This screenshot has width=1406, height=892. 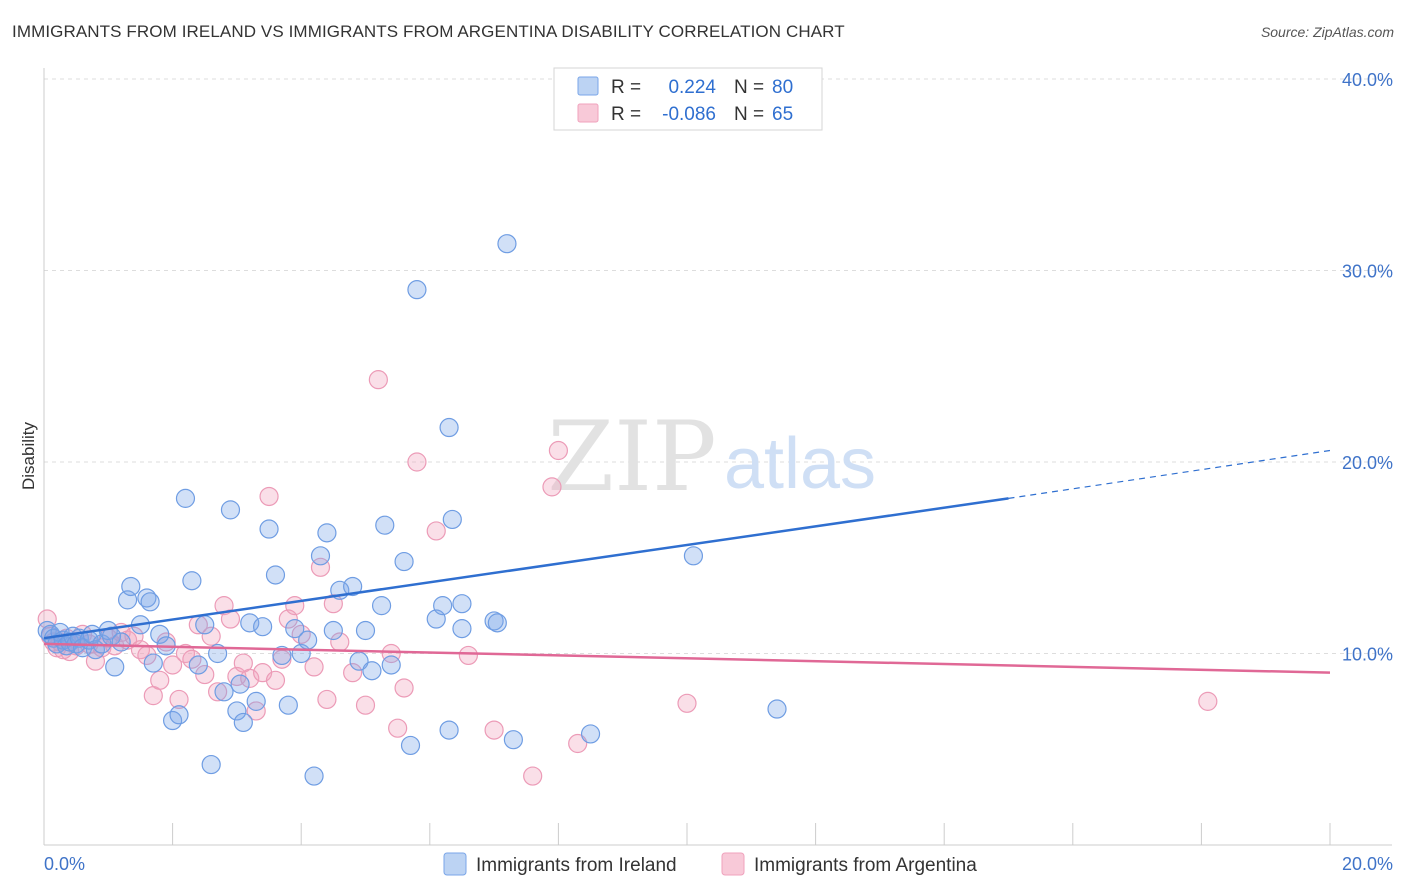 I want to click on correlation-legend: R = 0.224 N = 80 R = -0.086 N = 65, so click(x=688, y=99).